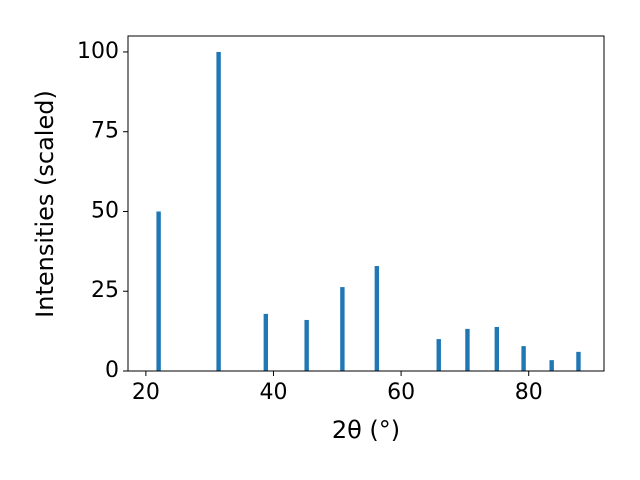  What do you see at coordinates (105, 290) in the screenshot?
I see `y-tick-label: 25` at bounding box center [105, 290].